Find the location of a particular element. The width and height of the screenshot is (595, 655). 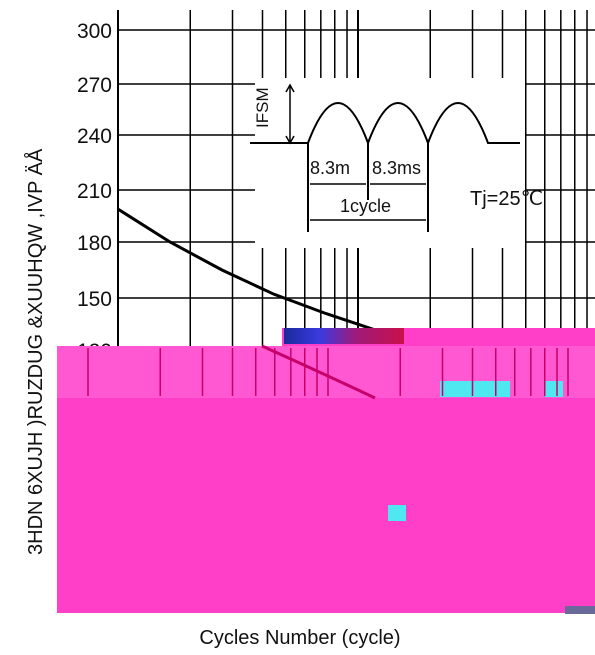

y-tick-label: 210 is located at coordinates (94, 191).